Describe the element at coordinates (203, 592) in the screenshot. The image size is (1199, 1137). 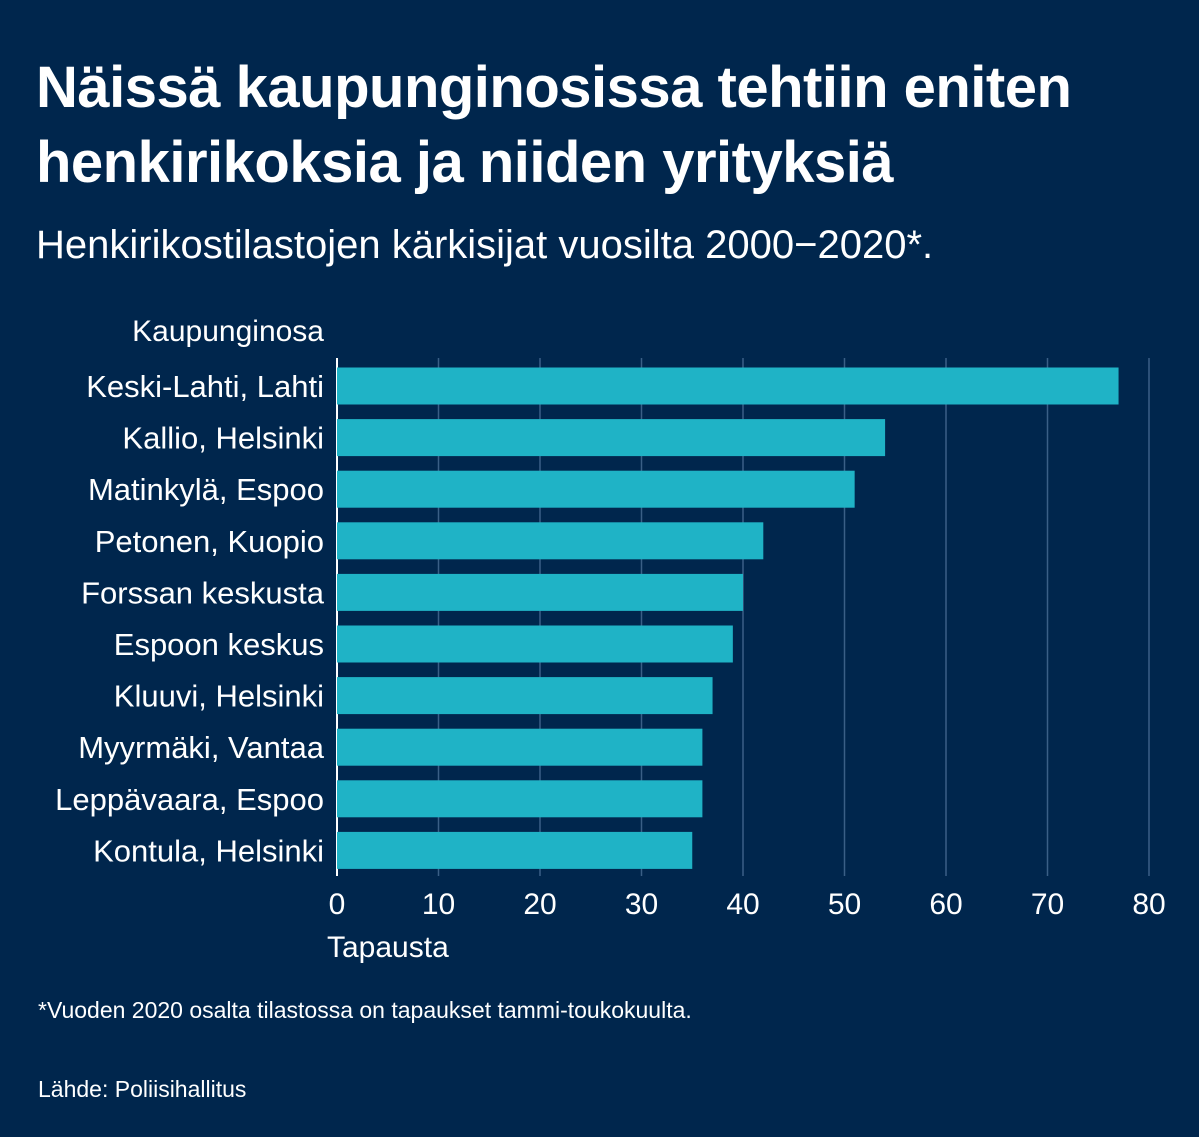
I see `category-label: Forssan keskusta` at that location.